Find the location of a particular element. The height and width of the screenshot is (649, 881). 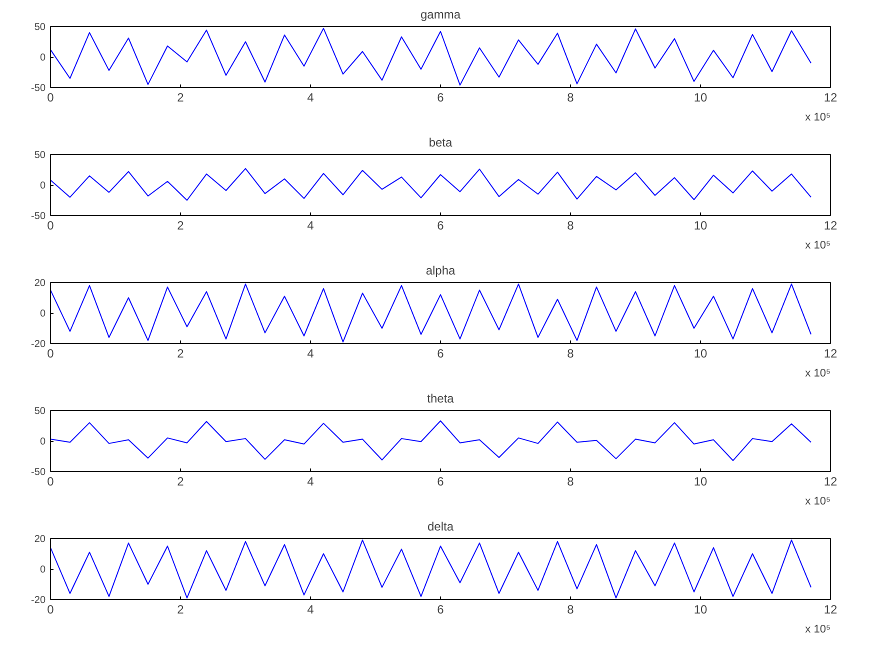

chart-title: alpha is located at coordinates (441, 271).